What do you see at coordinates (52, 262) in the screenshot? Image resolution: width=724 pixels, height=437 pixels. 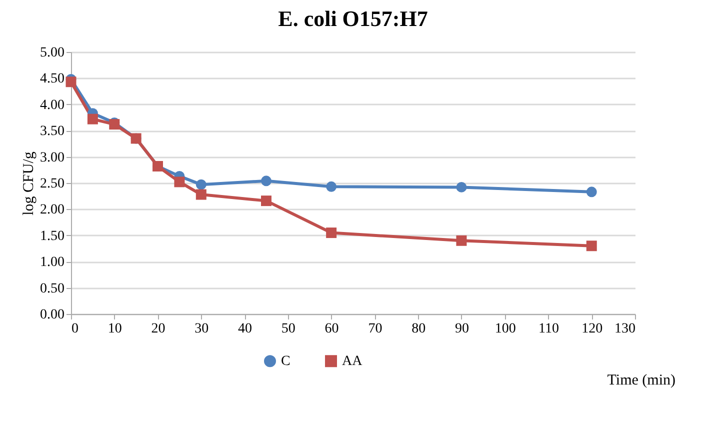 I see `y-tick-label: 1.00` at bounding box center [52, 262].